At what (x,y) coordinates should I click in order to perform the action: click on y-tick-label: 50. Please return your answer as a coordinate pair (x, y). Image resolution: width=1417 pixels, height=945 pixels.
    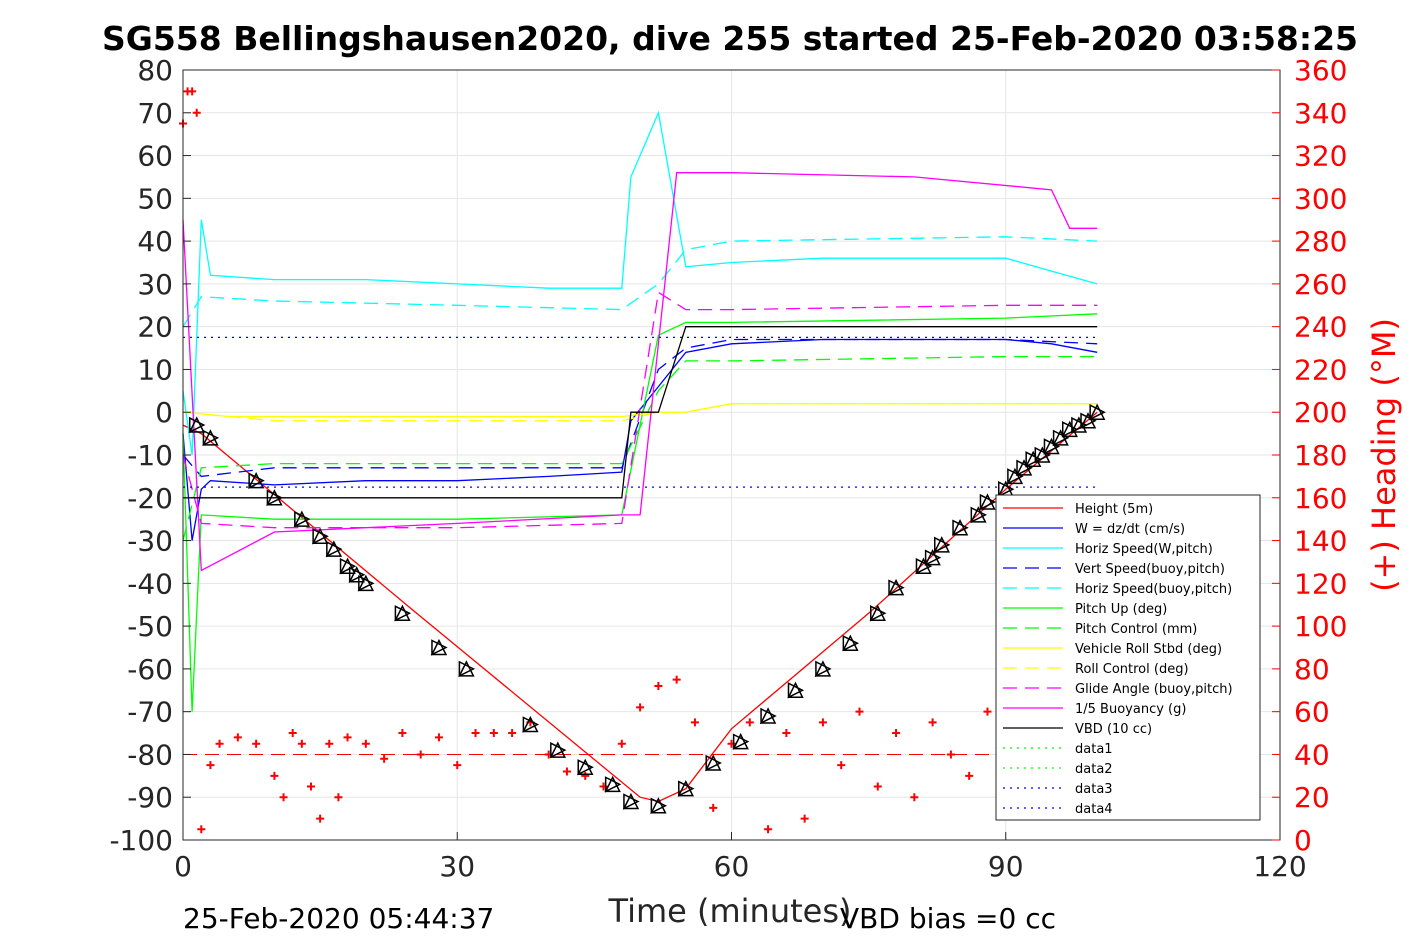
    Looking at the image, I should click on (155, 198).